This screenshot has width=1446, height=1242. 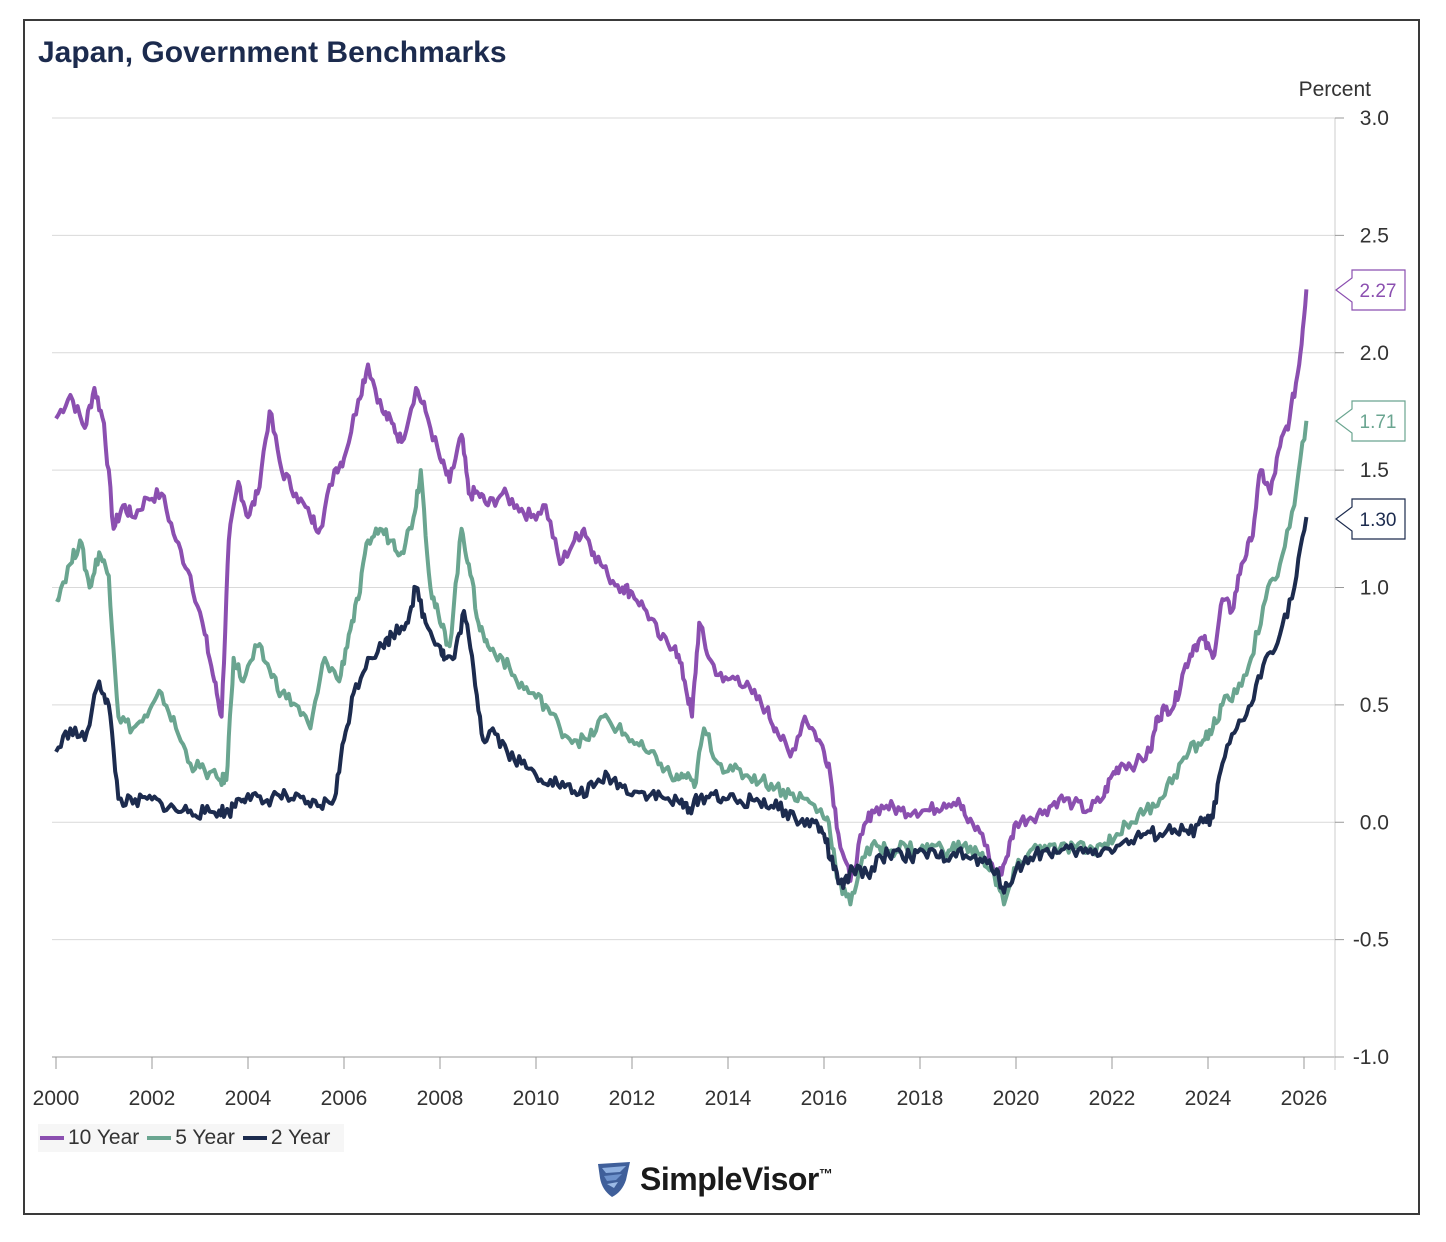 What do you see at coordinates (56, 1098) in the screenshot?
I see `x-tick-label: 2000` at bounding box center [56, 1098].